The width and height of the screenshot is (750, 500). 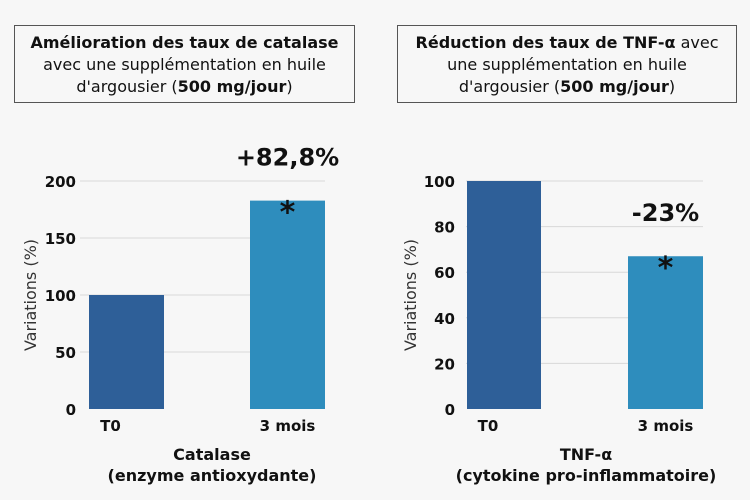 I want to click on chart2-y-axis-label: Variations (%), so click(x=410, y=295).